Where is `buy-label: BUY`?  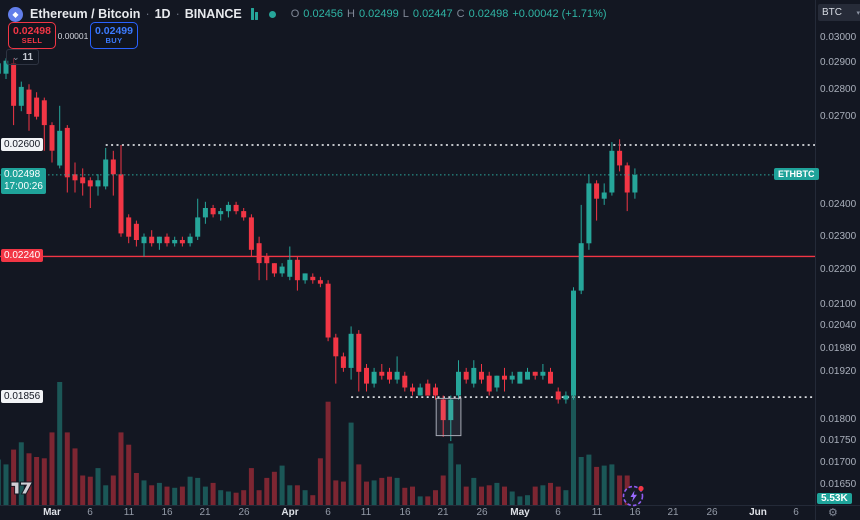 buy-label: BUY is located at coordinates (114, 41).